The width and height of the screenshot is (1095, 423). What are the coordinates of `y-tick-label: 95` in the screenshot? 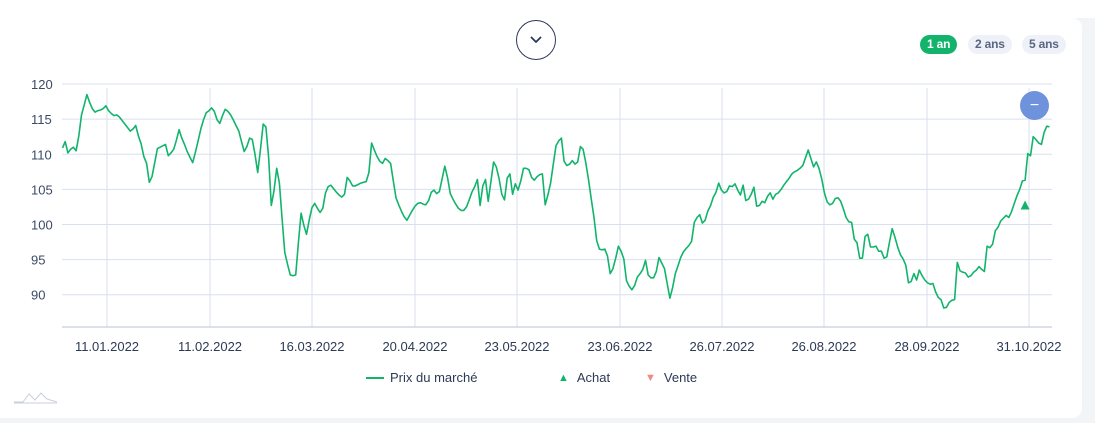 It's located at (38, 260).